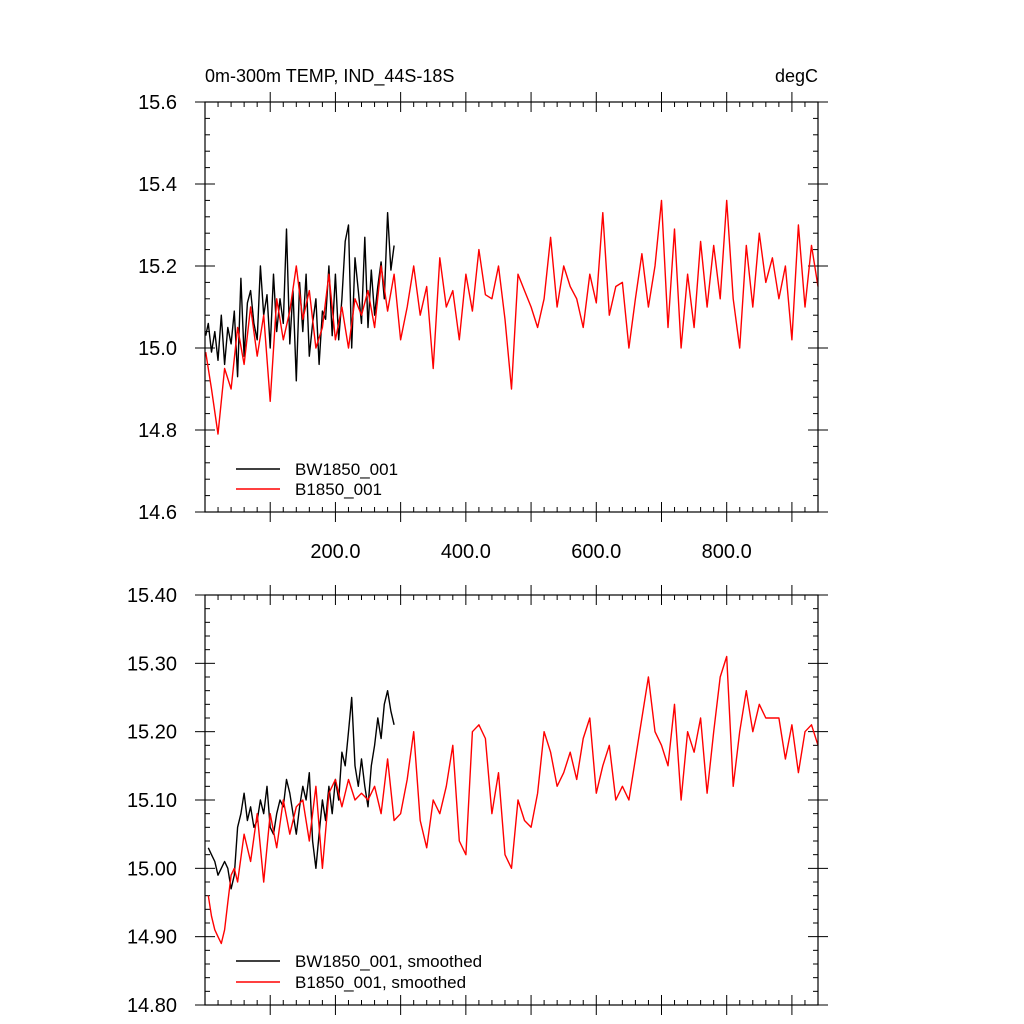 This screenshot has height=1024, width=1024. Describe the element at coordinates (157, 349) in the screenshot. I see `top-ytick-label: 15.0` at that location.